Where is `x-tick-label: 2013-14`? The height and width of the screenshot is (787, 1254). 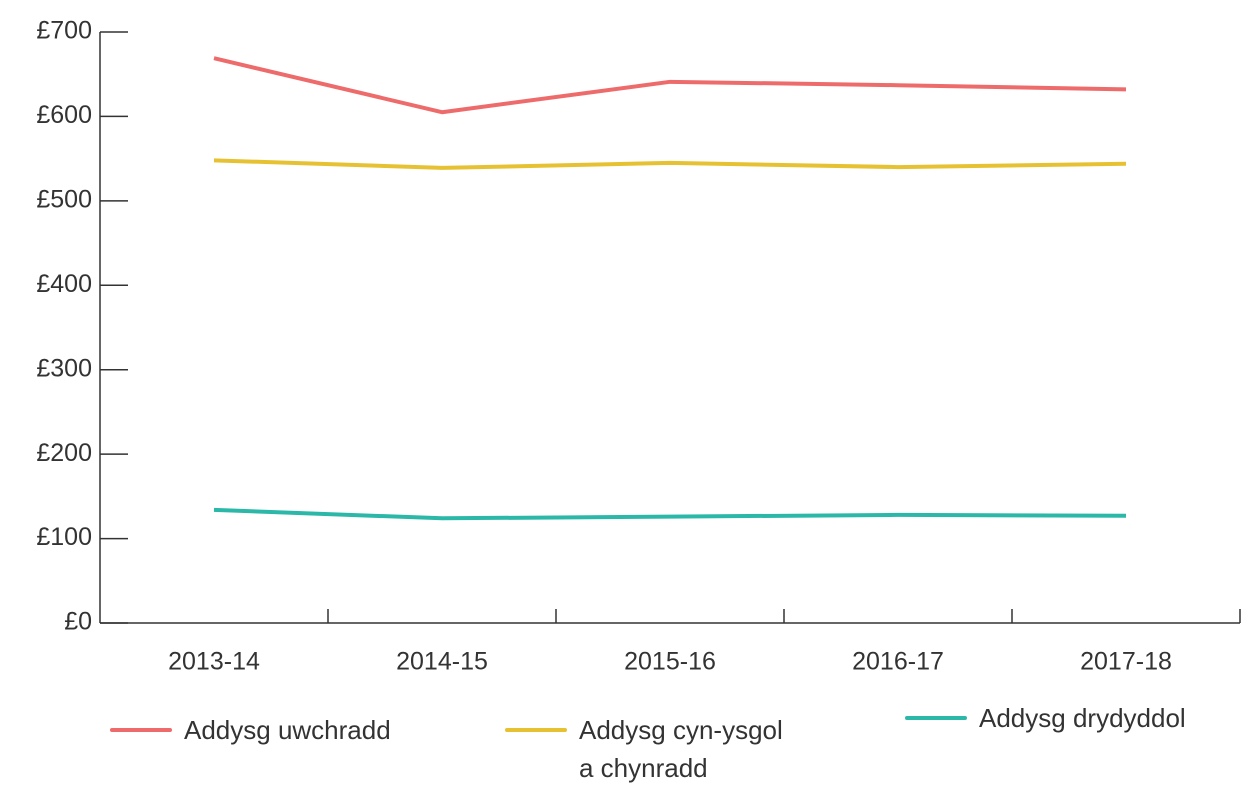
x-tick-label: 2013-14 is located at coordinates (214, 662).